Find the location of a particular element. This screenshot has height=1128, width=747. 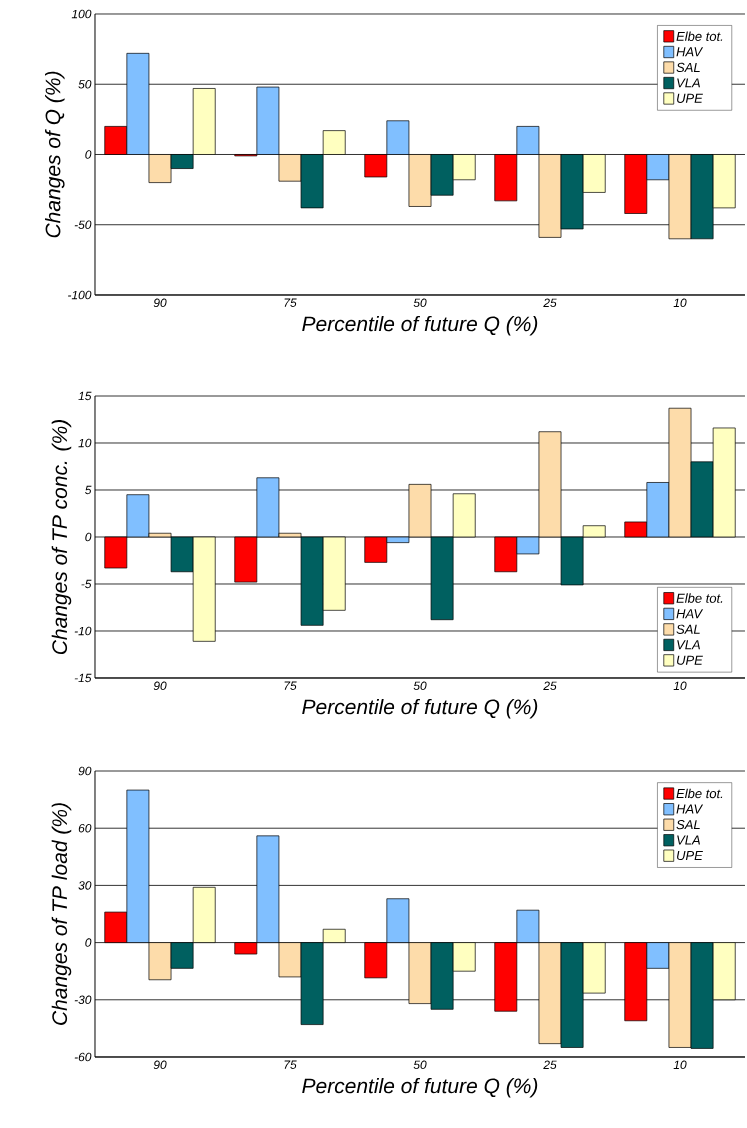

y-tick-label: -5 is located at coordinates (86, 584).